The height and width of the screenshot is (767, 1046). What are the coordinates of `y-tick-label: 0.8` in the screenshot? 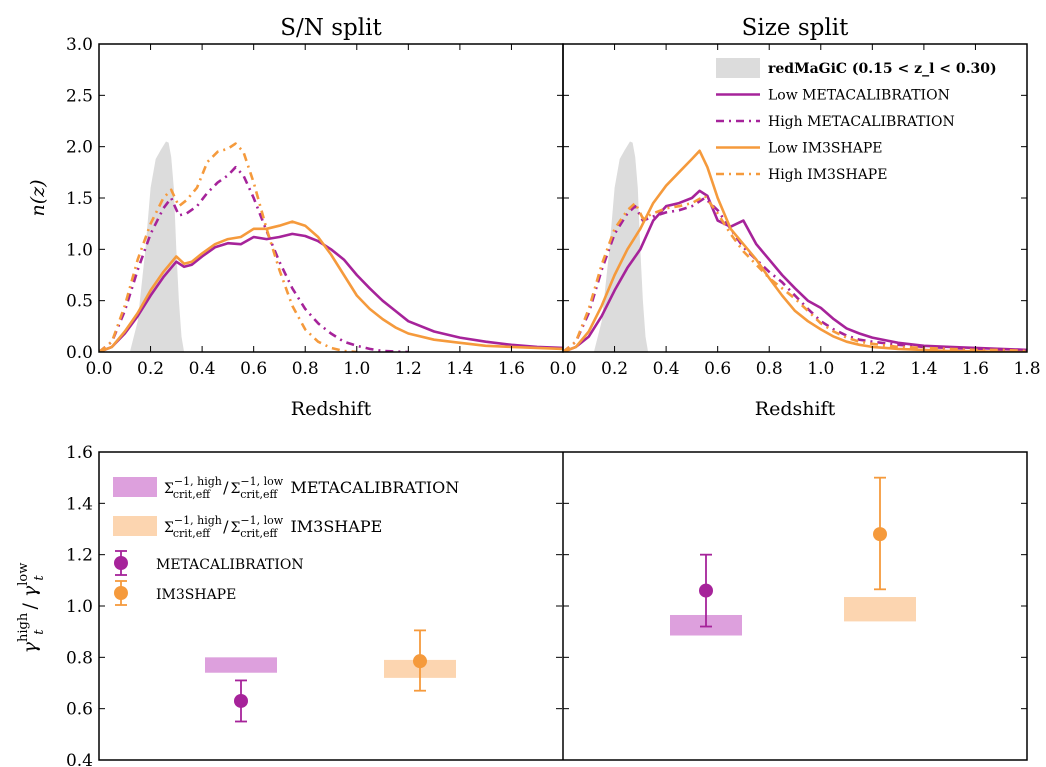 It's located at (79, 658).